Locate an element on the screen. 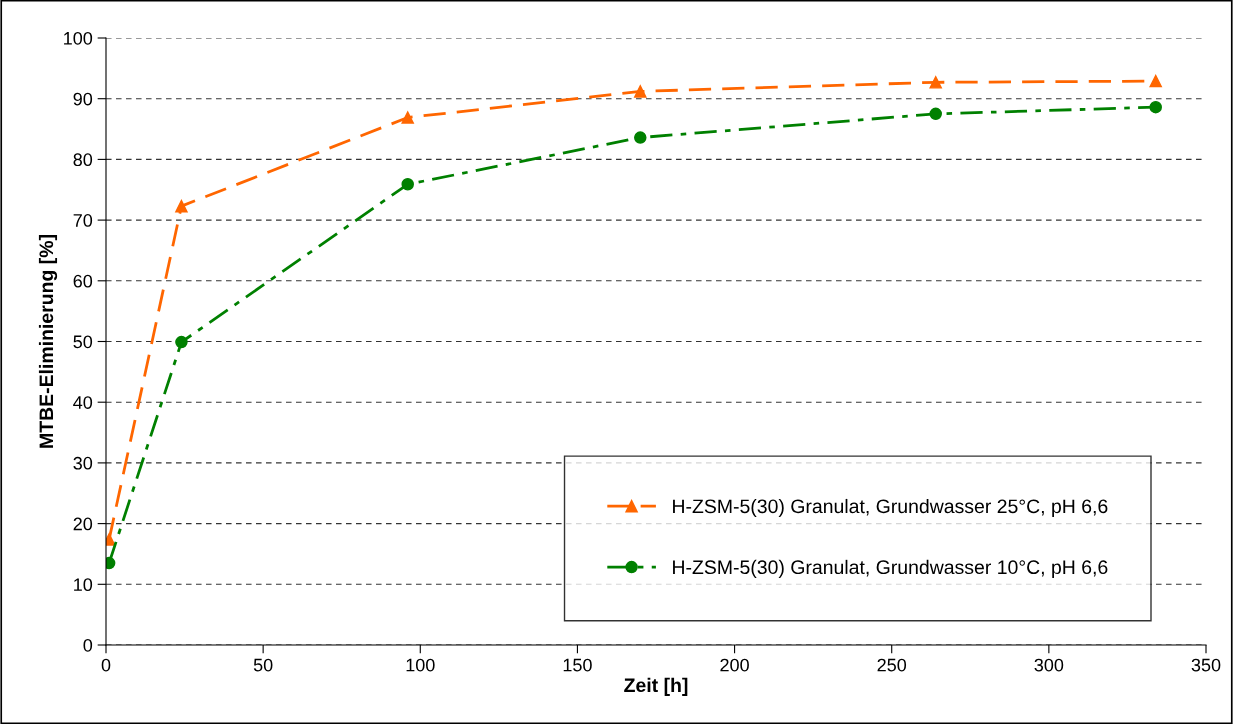 Image resolution: width=1233 pixels, height=724 pixels. y-tick-label: 70 is located at coordinates (83, 220).